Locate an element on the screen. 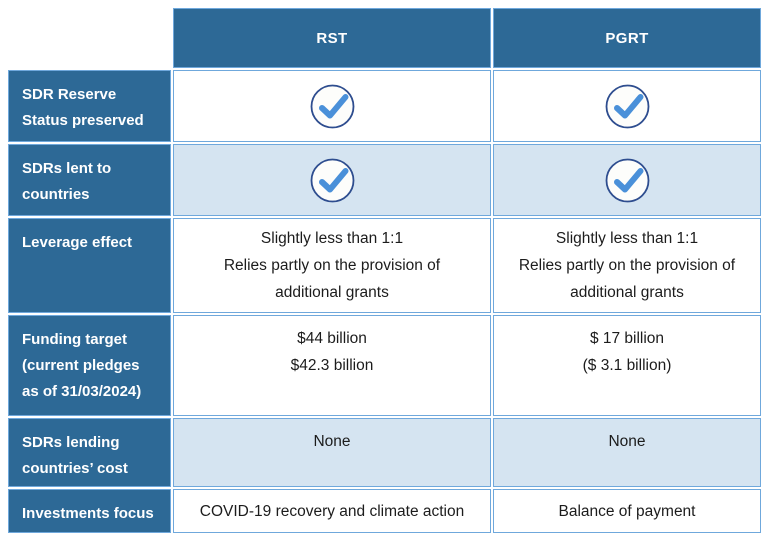 This screenshot has width=768, height=545. row-label-sdrs-lent: SDRs lent to countries is located at coordinates (89, 180).